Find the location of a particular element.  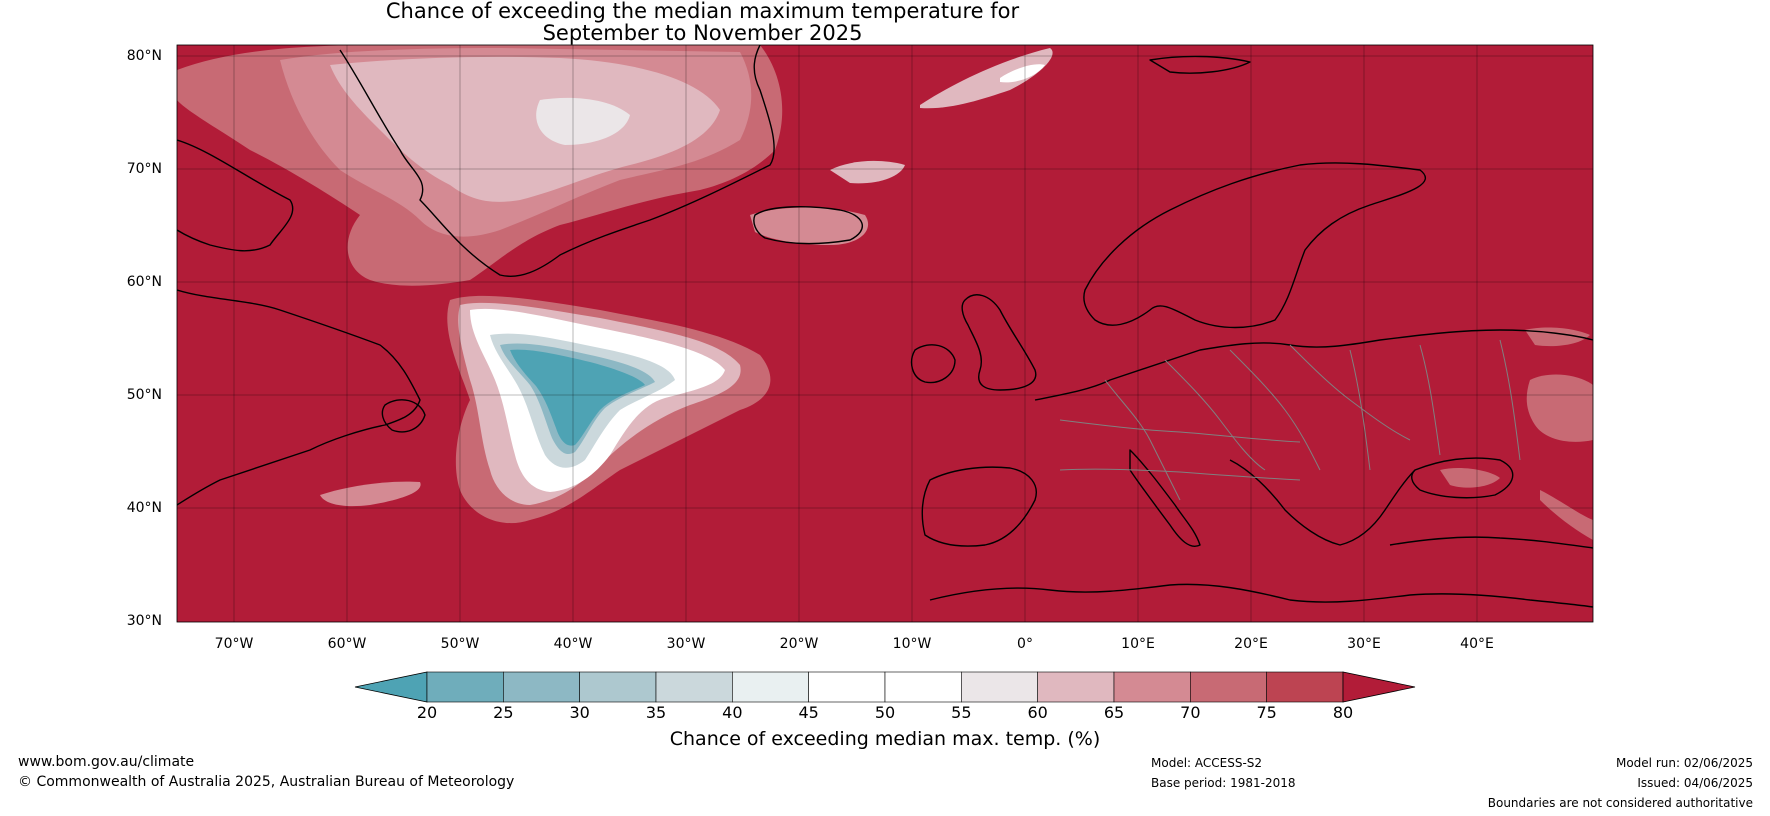

colorbar-tick-label: 75 is located at coordinates (1266, 712).